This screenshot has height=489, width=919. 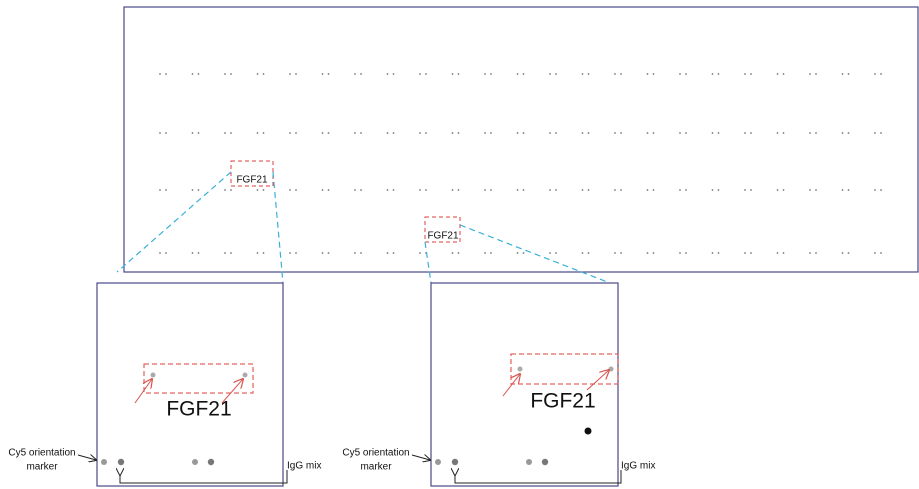 What do you see at coordinates (524, 384) in the screenshot?
I see `inset-frame` at bounding box center [524, 384].